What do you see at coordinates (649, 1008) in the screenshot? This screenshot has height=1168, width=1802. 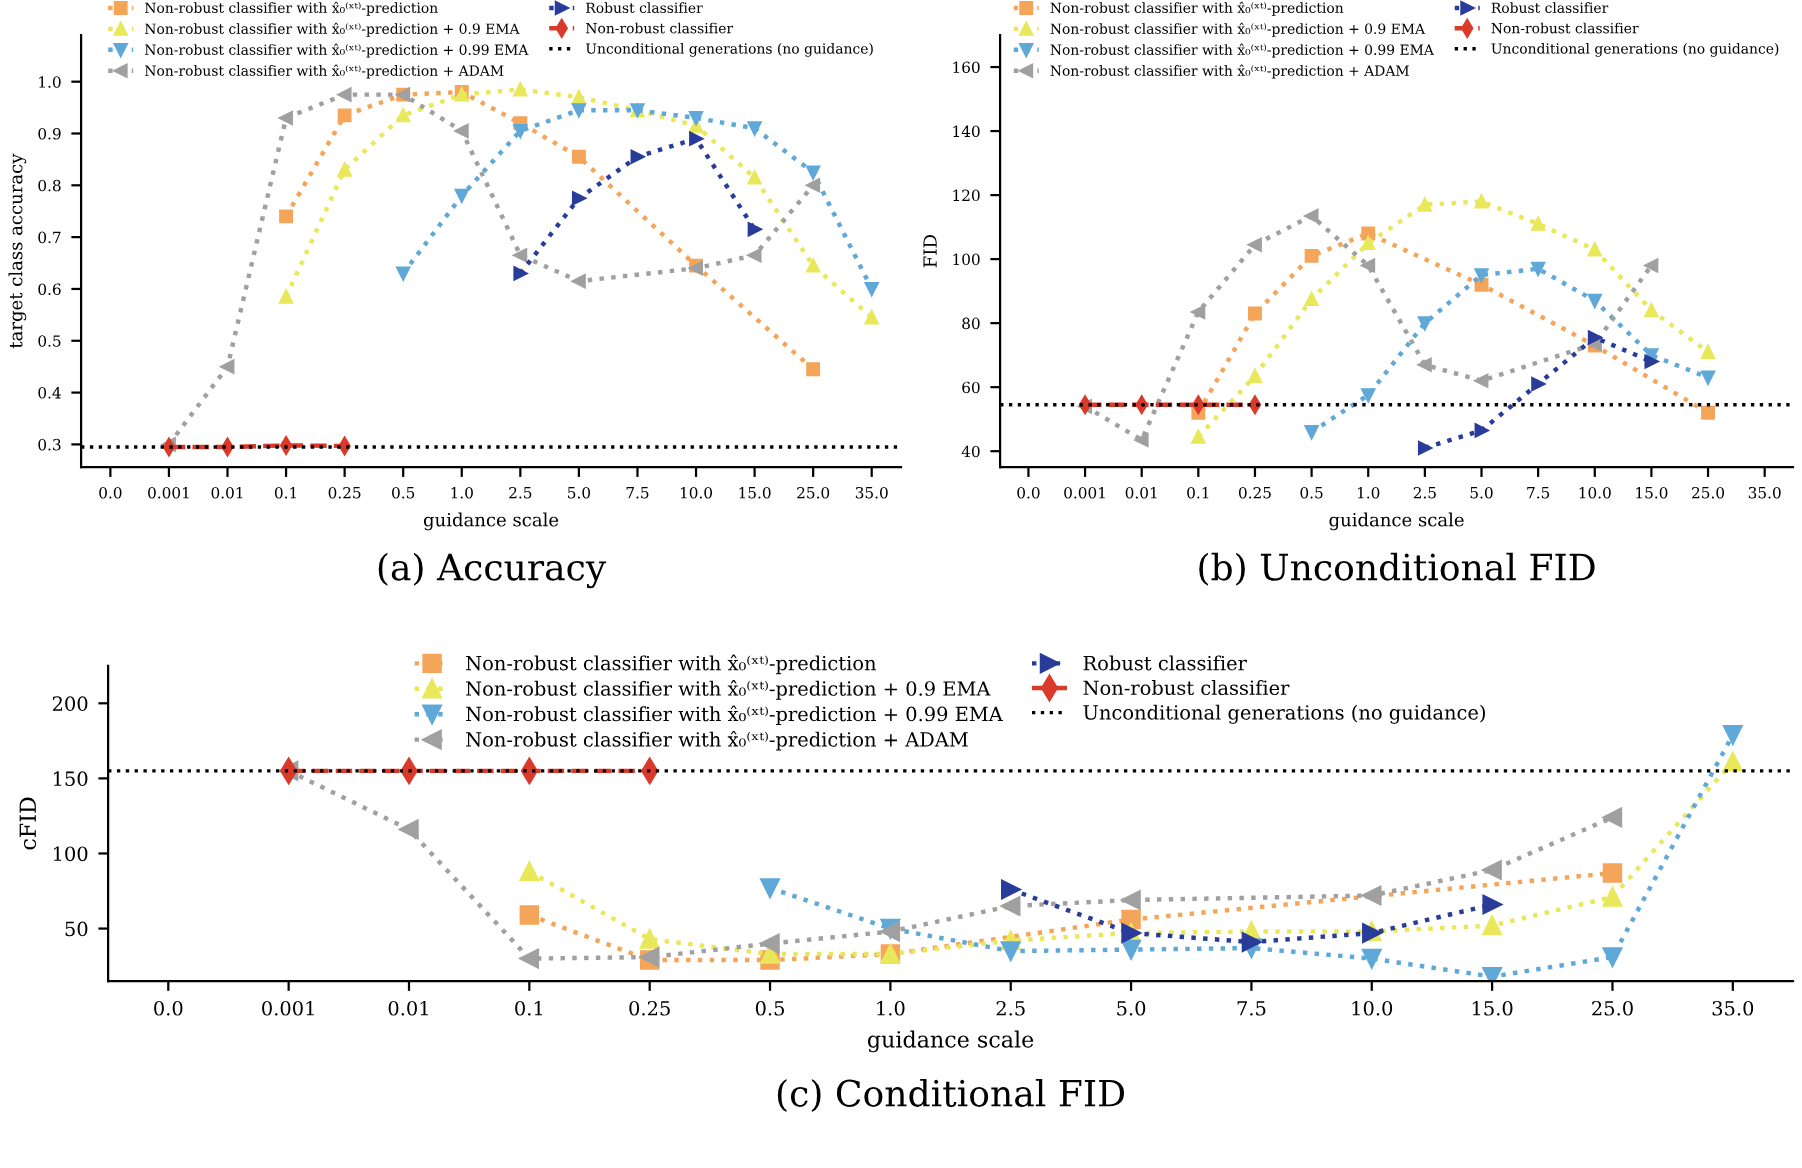 I see `x-tick-label: 0.25` at bounding box center [649, 1008].